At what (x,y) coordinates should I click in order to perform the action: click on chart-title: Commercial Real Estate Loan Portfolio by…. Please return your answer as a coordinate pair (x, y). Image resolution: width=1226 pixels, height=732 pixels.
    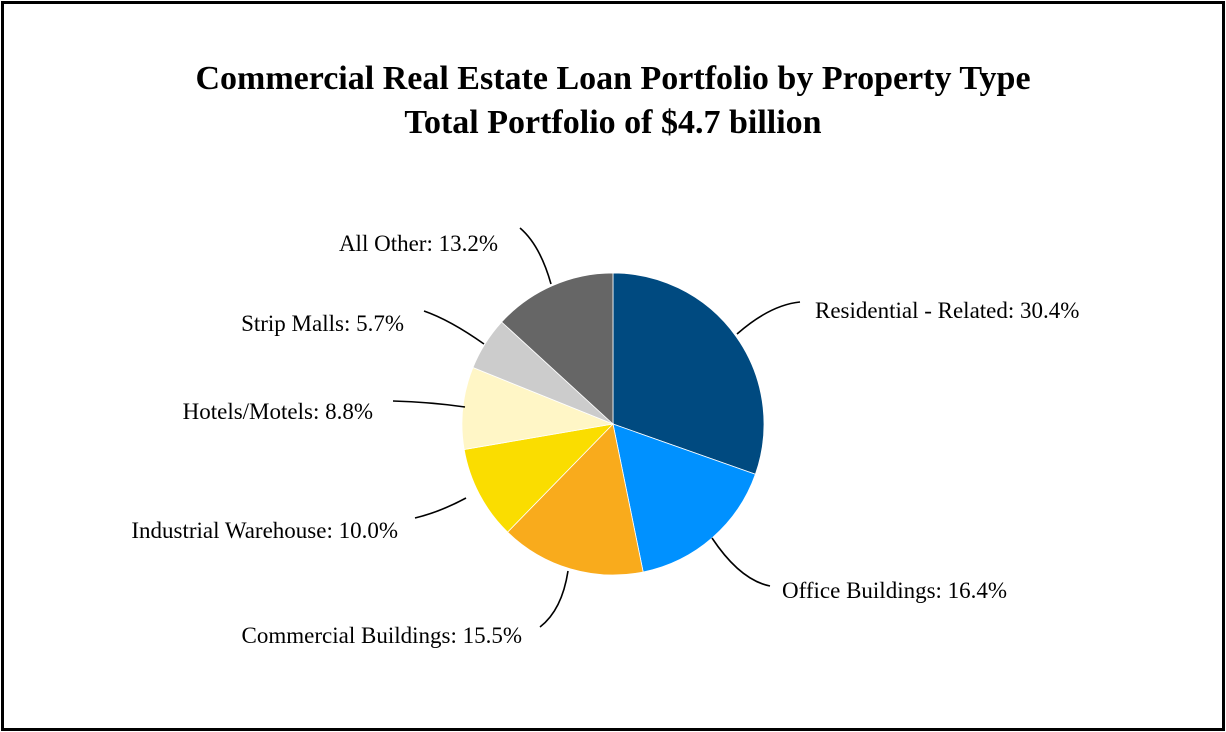
    Looking at the image, I should click on (613, 78).